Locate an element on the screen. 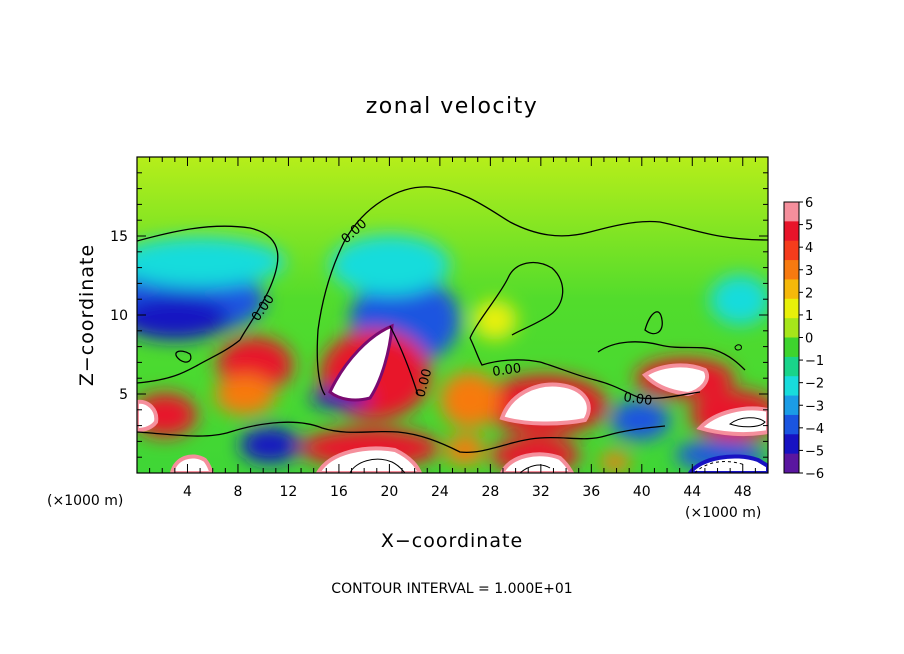 The image size is (904, 654). field-blob-cyan-right is located at coordinates (739, 300).